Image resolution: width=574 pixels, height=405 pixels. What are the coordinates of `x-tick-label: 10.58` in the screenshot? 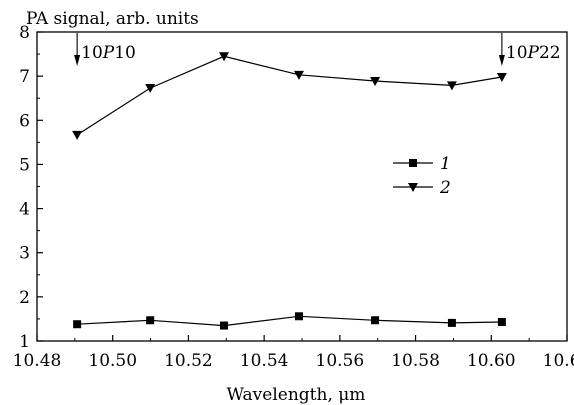 It's located at (415, 361).